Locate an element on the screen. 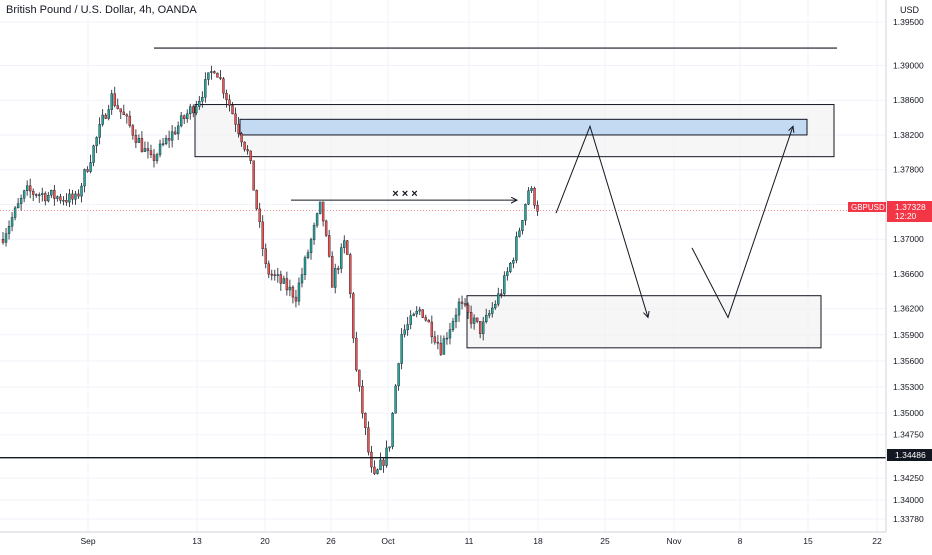  time-tick-label: Oct is located at coordinates (388, 541).